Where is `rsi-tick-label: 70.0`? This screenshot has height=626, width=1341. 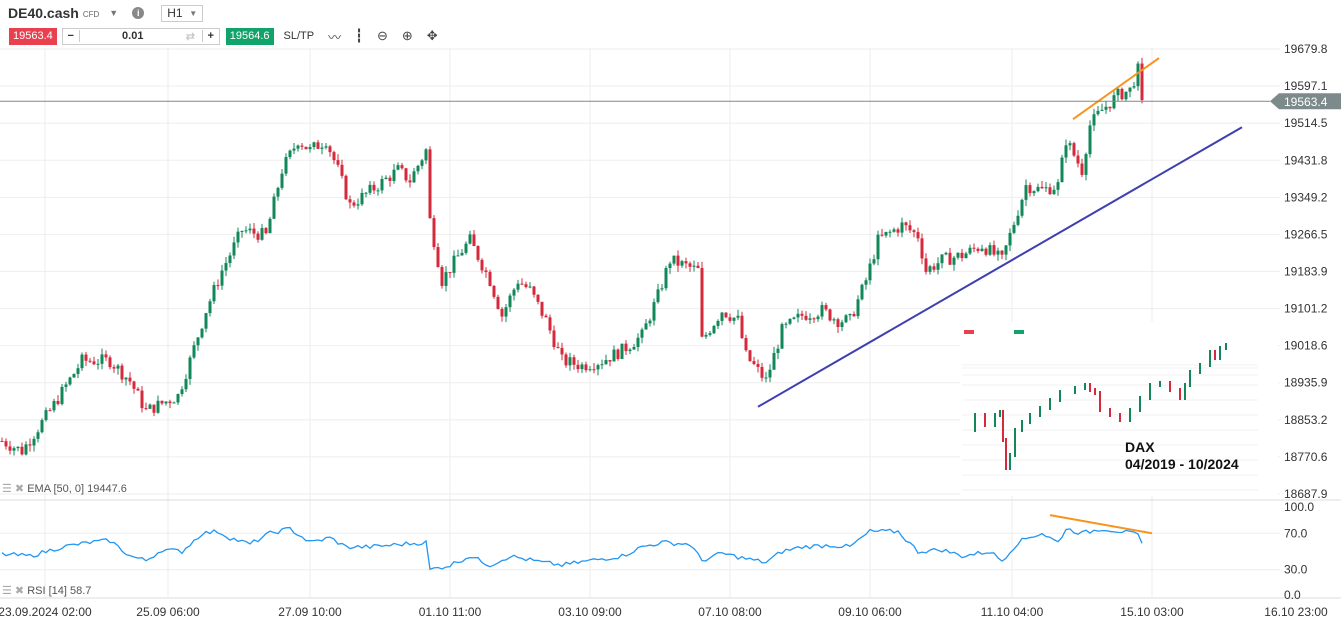 rsi-tick-label: 70.0 is located at coordinates (1296, 533).